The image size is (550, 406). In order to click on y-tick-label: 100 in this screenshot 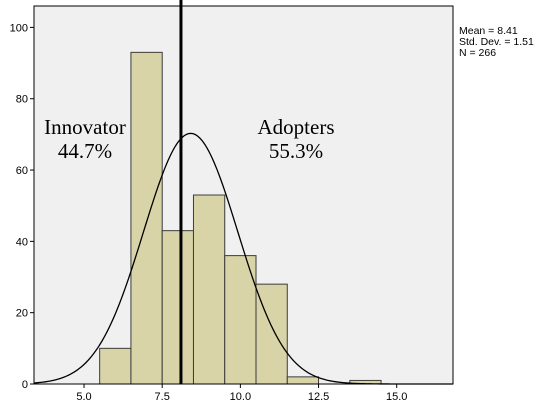, I will do `click(19, 28)`.